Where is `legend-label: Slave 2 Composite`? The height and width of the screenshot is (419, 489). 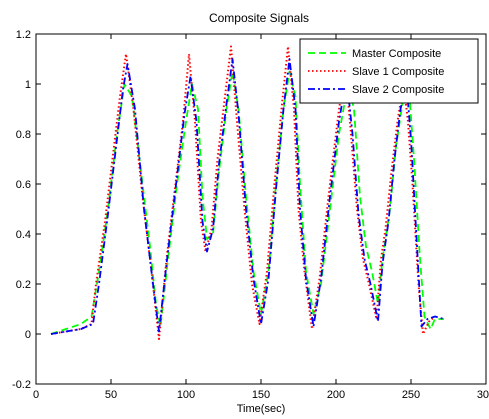
legend-label: Slave 2 Composite is located at coordinates (398, 90).